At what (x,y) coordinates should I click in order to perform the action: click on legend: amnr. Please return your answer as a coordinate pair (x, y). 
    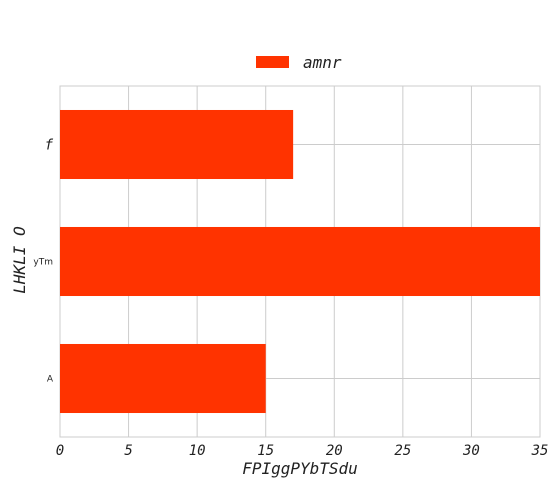
    Looking at the image, I should click on (299, 62).